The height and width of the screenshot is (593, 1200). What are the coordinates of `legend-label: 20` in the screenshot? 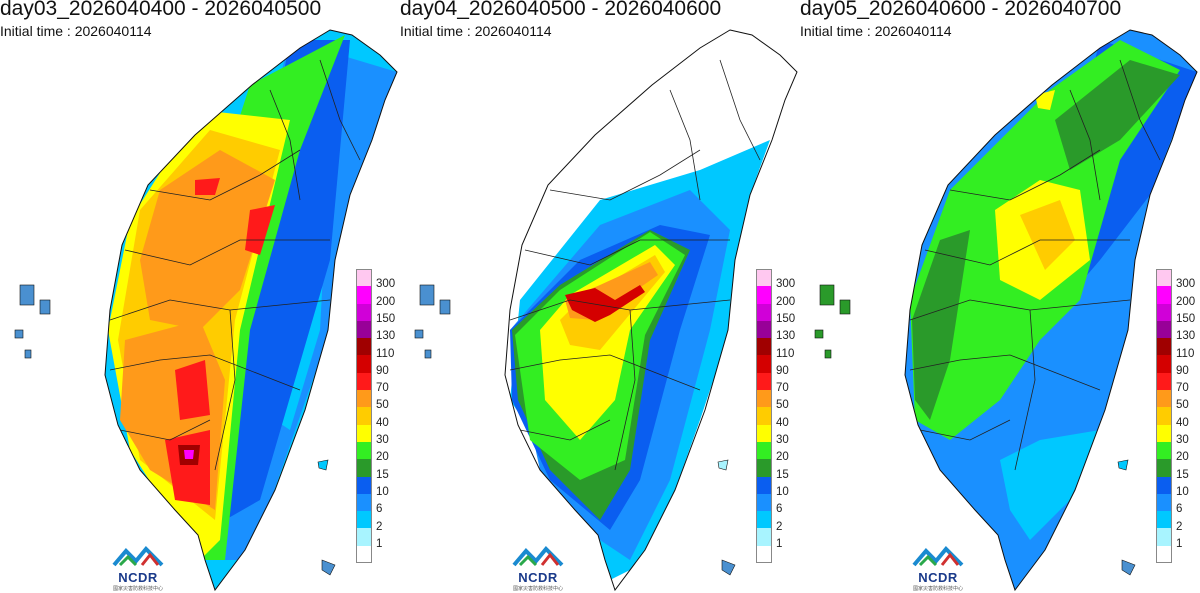 It's located at (782, 457).